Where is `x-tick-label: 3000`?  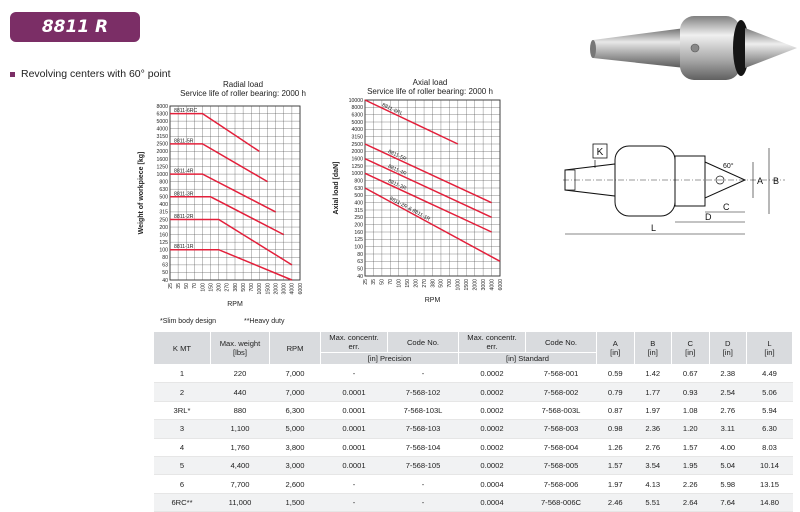
x-tick-label: 3000 is located at coordinates (484, 285).